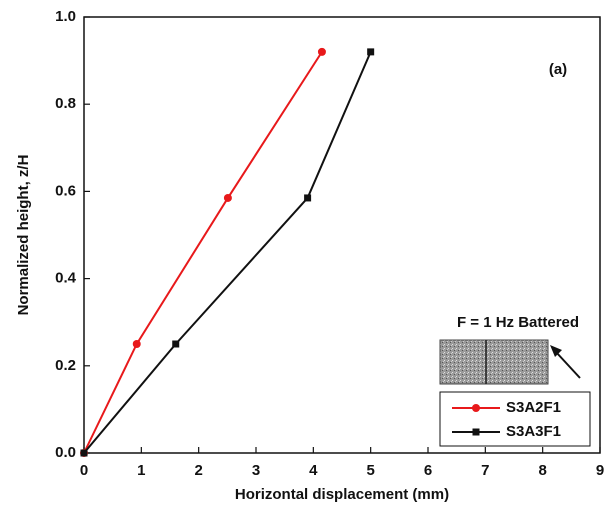 The width and height of the screenshot is (605, 517). Describe the element at coordinates (518, 322) in the screenshot. I see `annotation: F = 1 Hz Battered` at that location.